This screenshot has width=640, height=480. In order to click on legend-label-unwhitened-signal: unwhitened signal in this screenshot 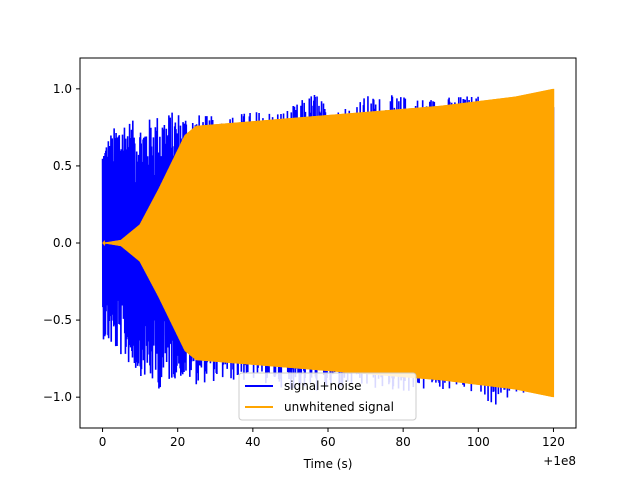, I will do `click(339, 407)`.